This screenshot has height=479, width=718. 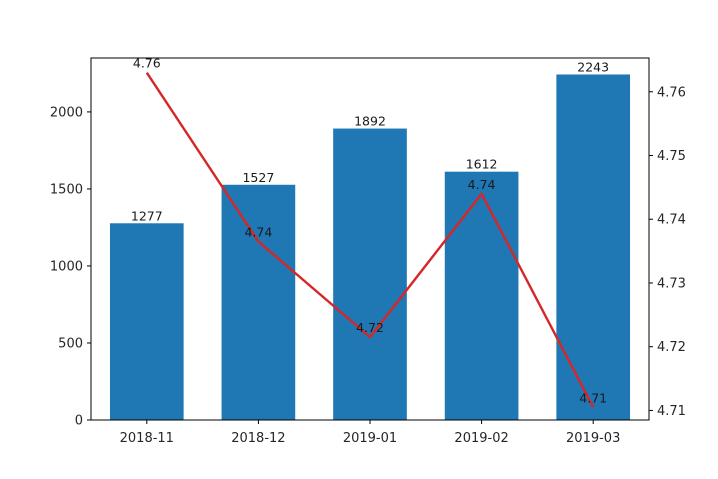 What do you see at coordinates (671, 220) in the screenshot?
I see `y-right-tick-label: 4.74` at bounding box center [671, 220].